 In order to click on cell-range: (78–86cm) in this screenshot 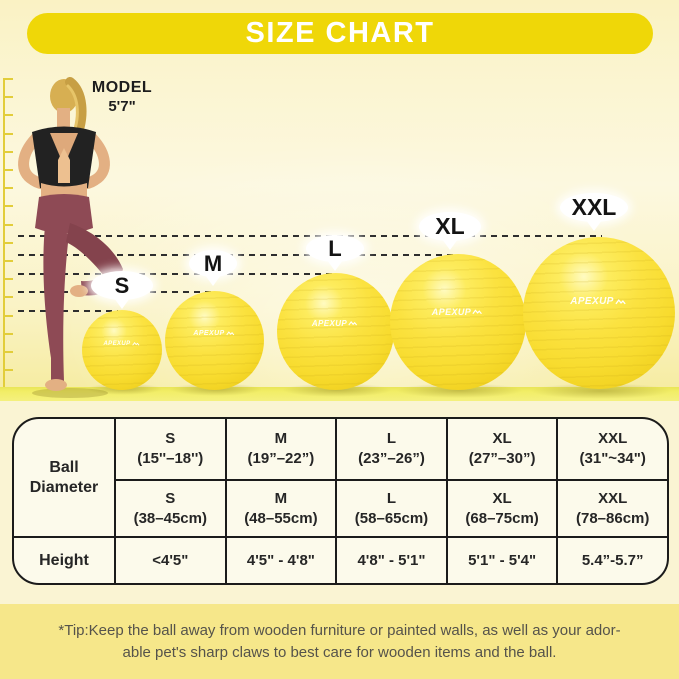, I will do `click(612, 518)`.